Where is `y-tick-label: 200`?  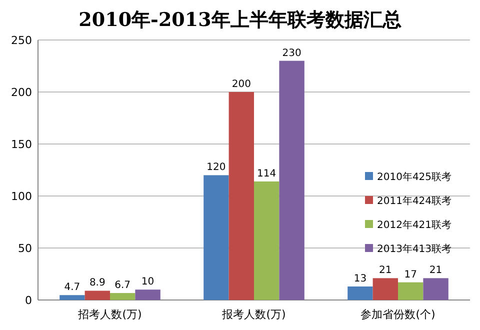
y-tick-label: 200 is located at coordinates (21, 92).